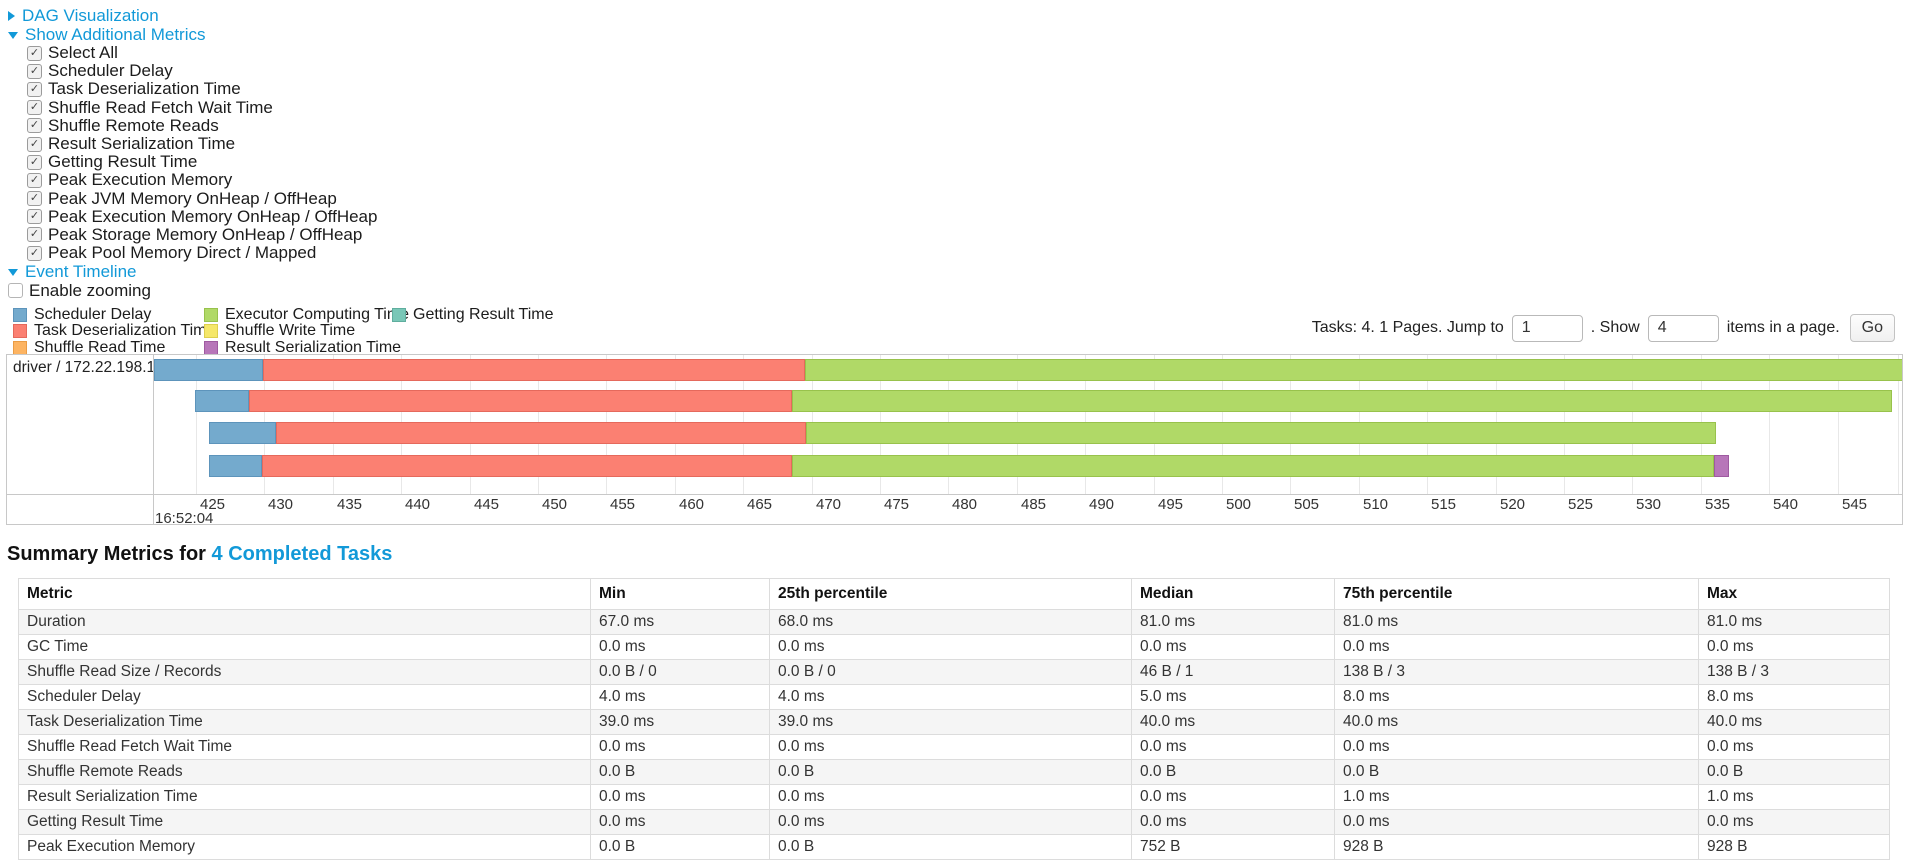 The image size is (1907, 865). Describe the element at coordinates (487, 505) in the screenshot. I see `axis-tick-label-445: 445` at that location.